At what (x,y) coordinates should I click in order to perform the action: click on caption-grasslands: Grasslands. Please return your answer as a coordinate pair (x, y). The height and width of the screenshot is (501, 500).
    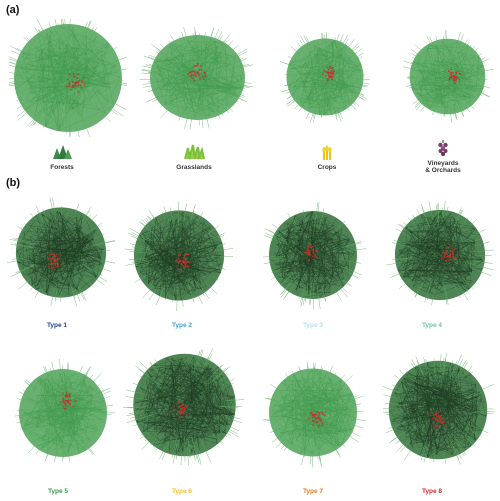
    Looking at the image, I should click on (194, 167).